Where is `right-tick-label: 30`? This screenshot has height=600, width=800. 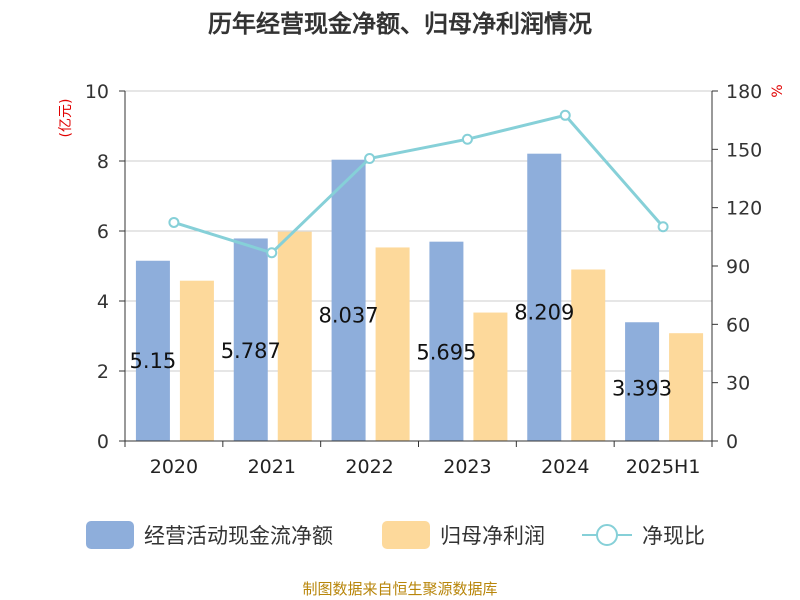
right-tick-label: 30 is located at coordinates (738, 384).